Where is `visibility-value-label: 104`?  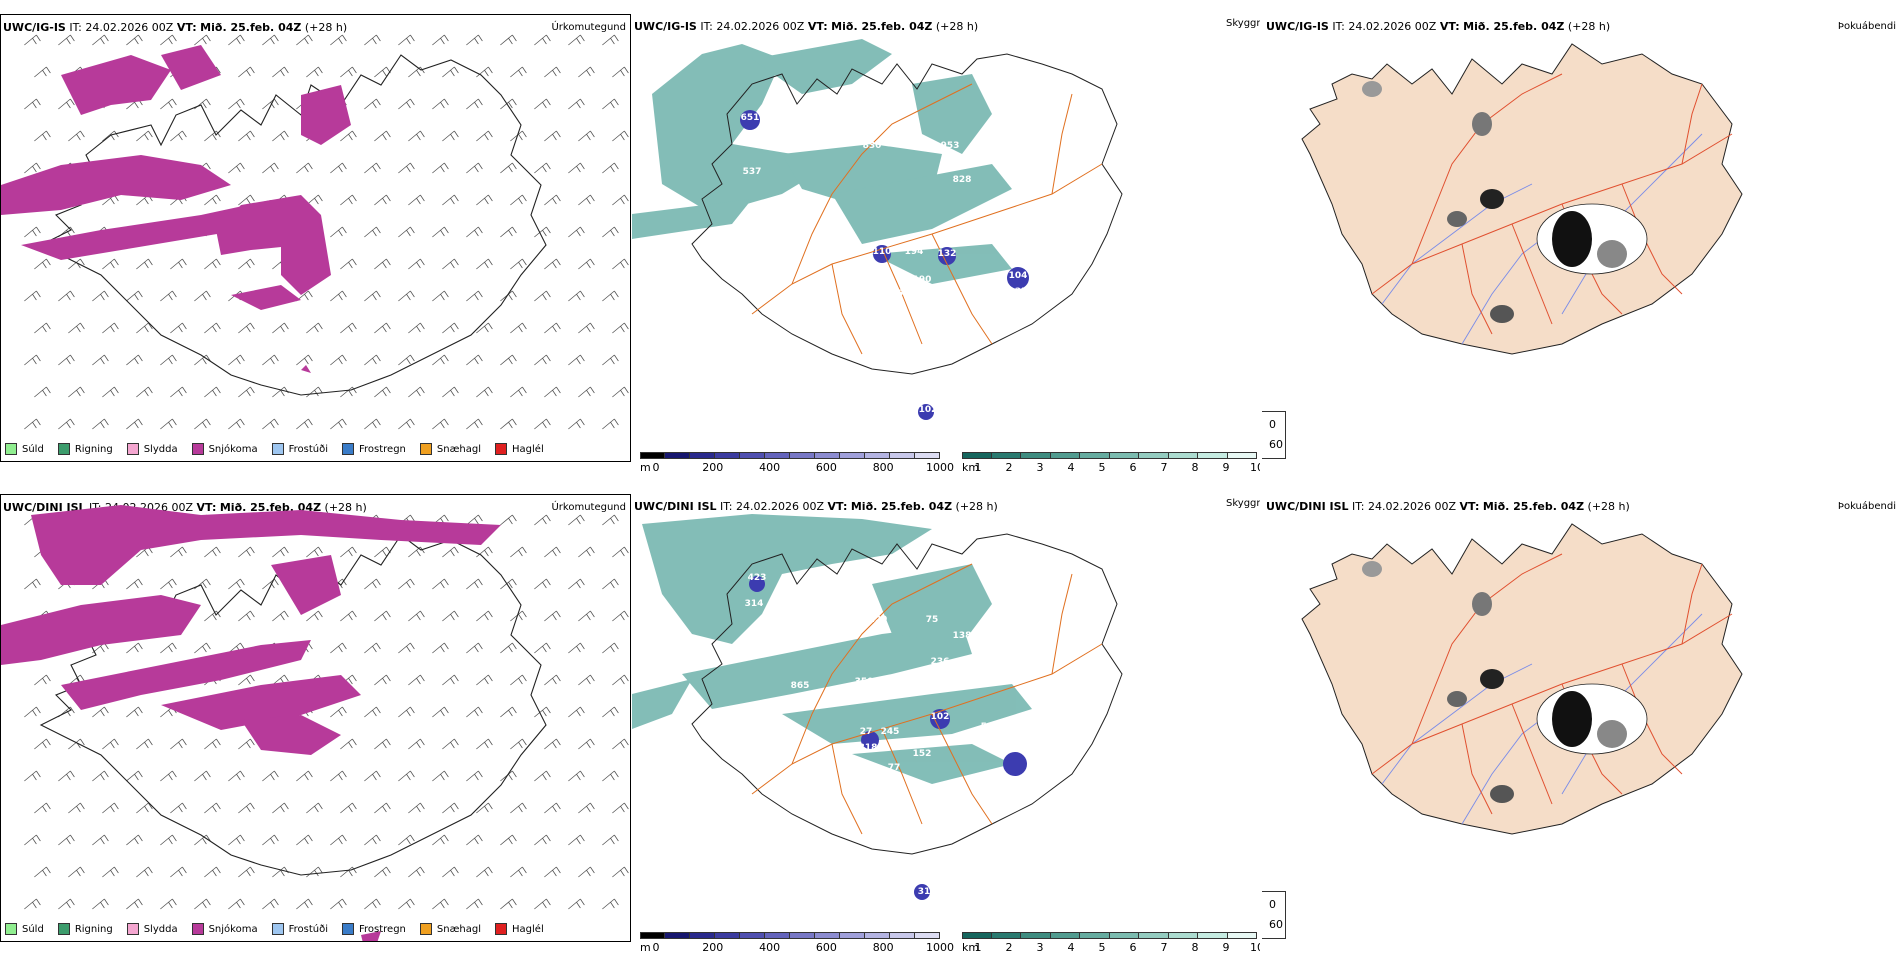 visibility-value-label: 104 is located at coordinates (1018, 276).